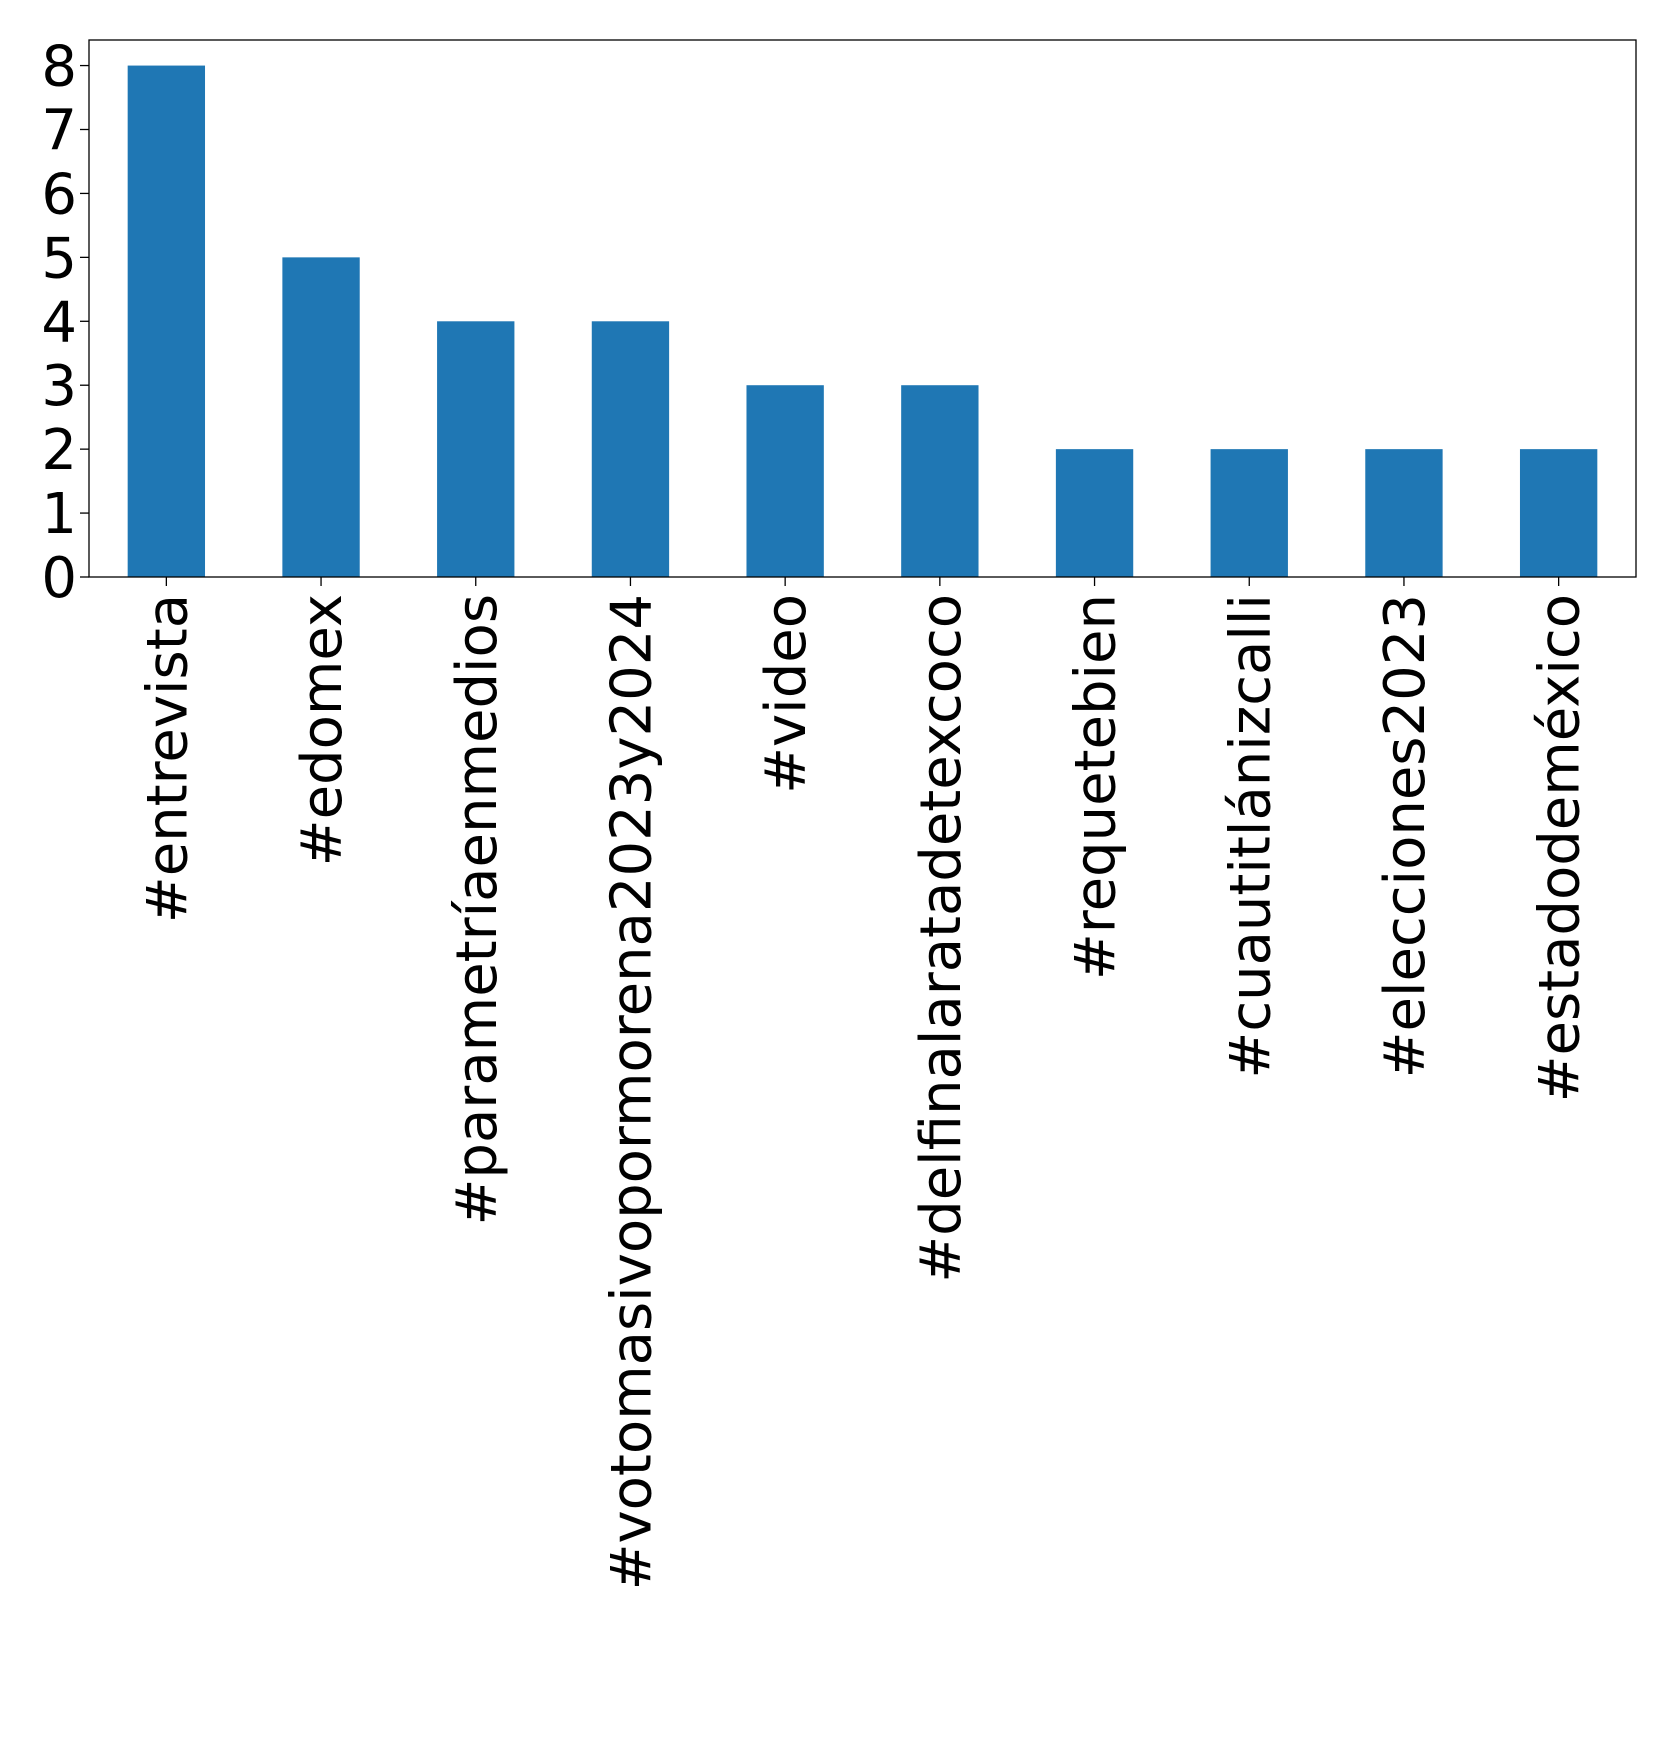  What do you see at coordinates (1249, 513) in the screenshot?
I see `bar-cuautitlánizcalli` at bounding box center [1249, 513].